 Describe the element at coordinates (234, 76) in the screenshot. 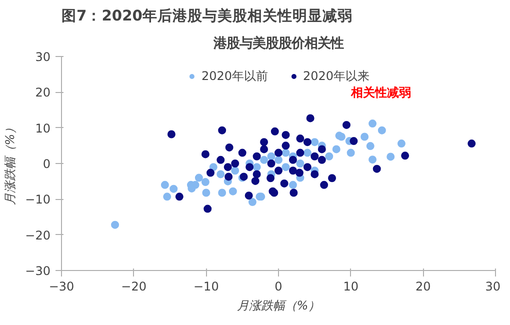

I see `legend-label: 2020年以前` at that location.